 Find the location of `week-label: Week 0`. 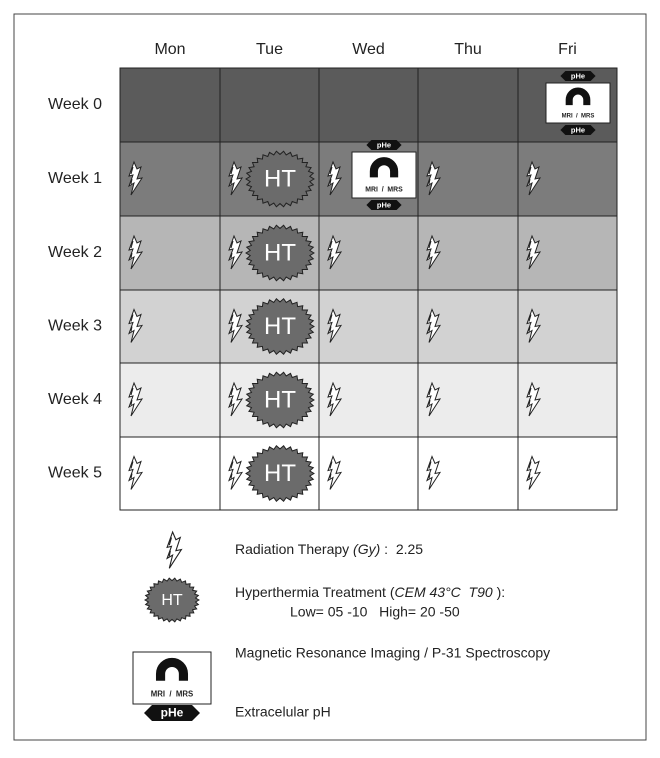

week-label: Week 0 is located at coordinates (75, 104).